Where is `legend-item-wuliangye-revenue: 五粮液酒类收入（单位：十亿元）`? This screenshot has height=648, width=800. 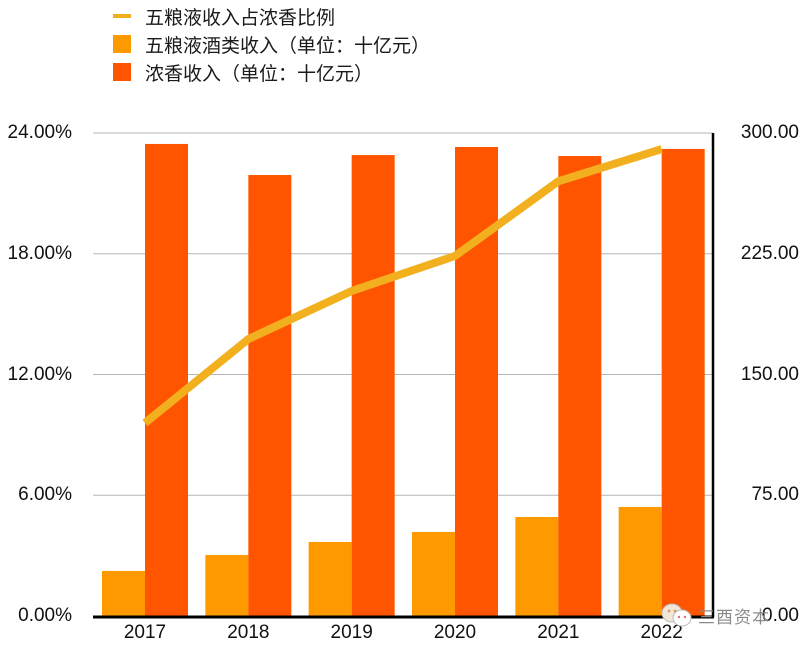
legend-item-wuliangye-revenue: 五粮液酒类收入（单位：十亿元） is located at coordinates (271, 44).